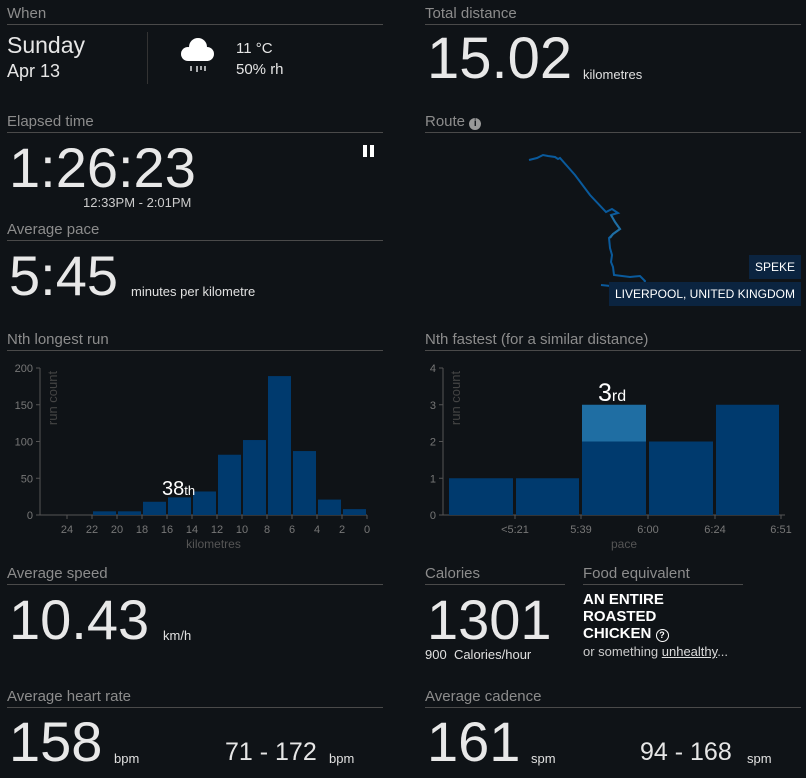  Describe the element at coordinates (342, 758) in the screenshot. I see `heart-range-unit: bpm` at that location.